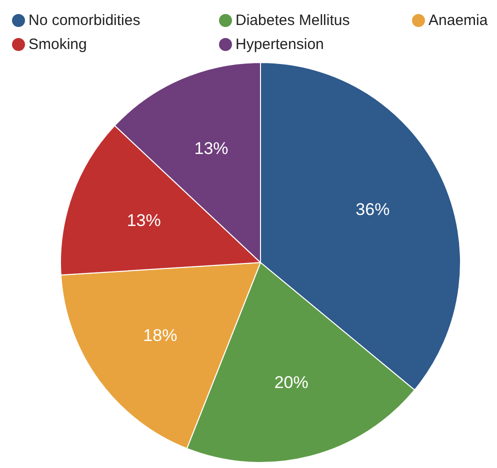  What do you see at coordinates (84, 20) in the screenshot?
I see `legend-label: No comorbidities` at bounding box center [84, 20].